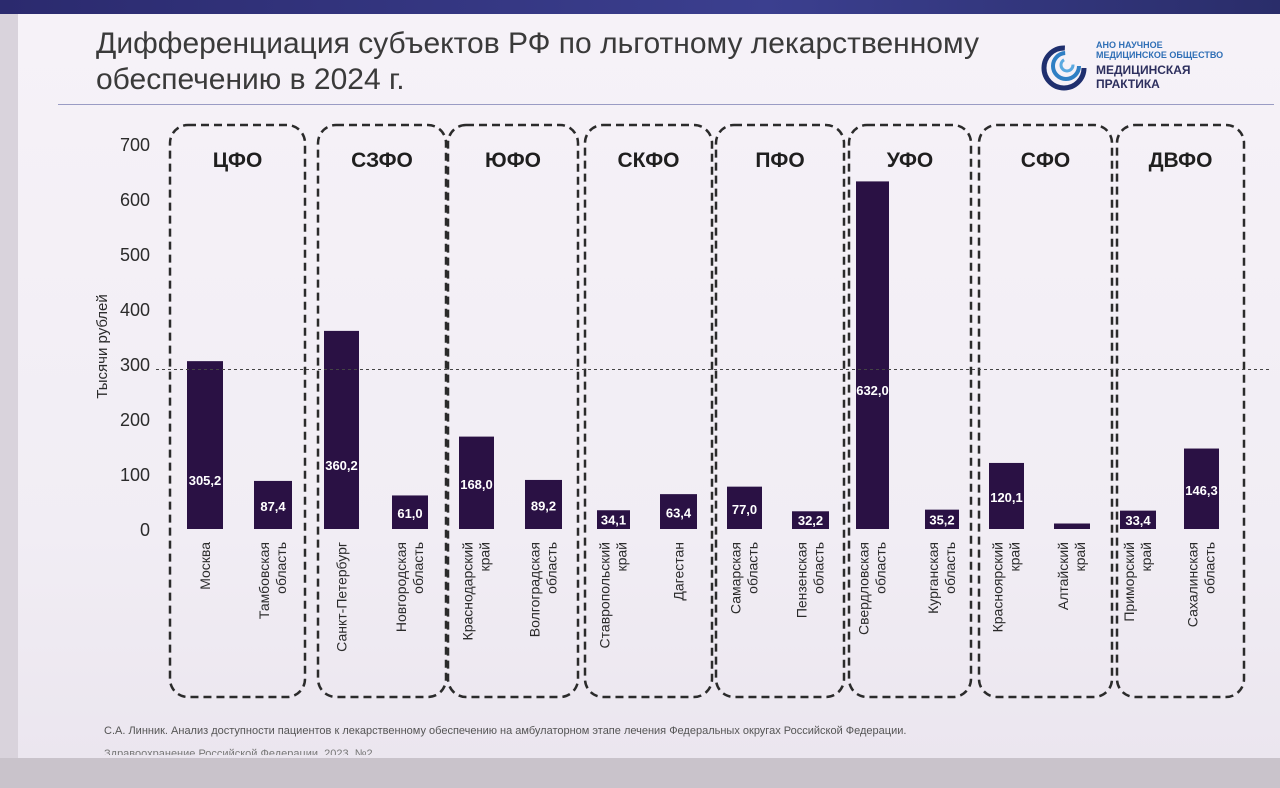  I want to click on bar-value-label: 61,0, so click(409, 513).